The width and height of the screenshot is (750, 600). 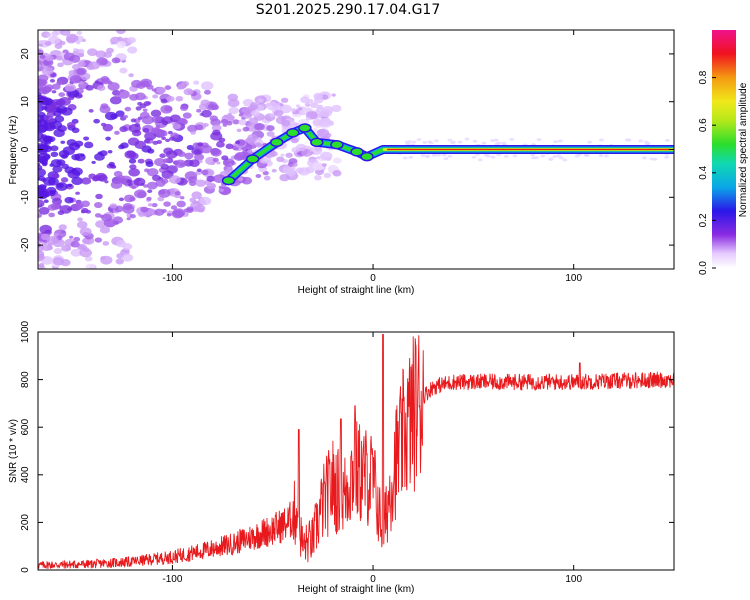 I want to click on snr-y-tick-label: 1000, so click(x=25, y=331).